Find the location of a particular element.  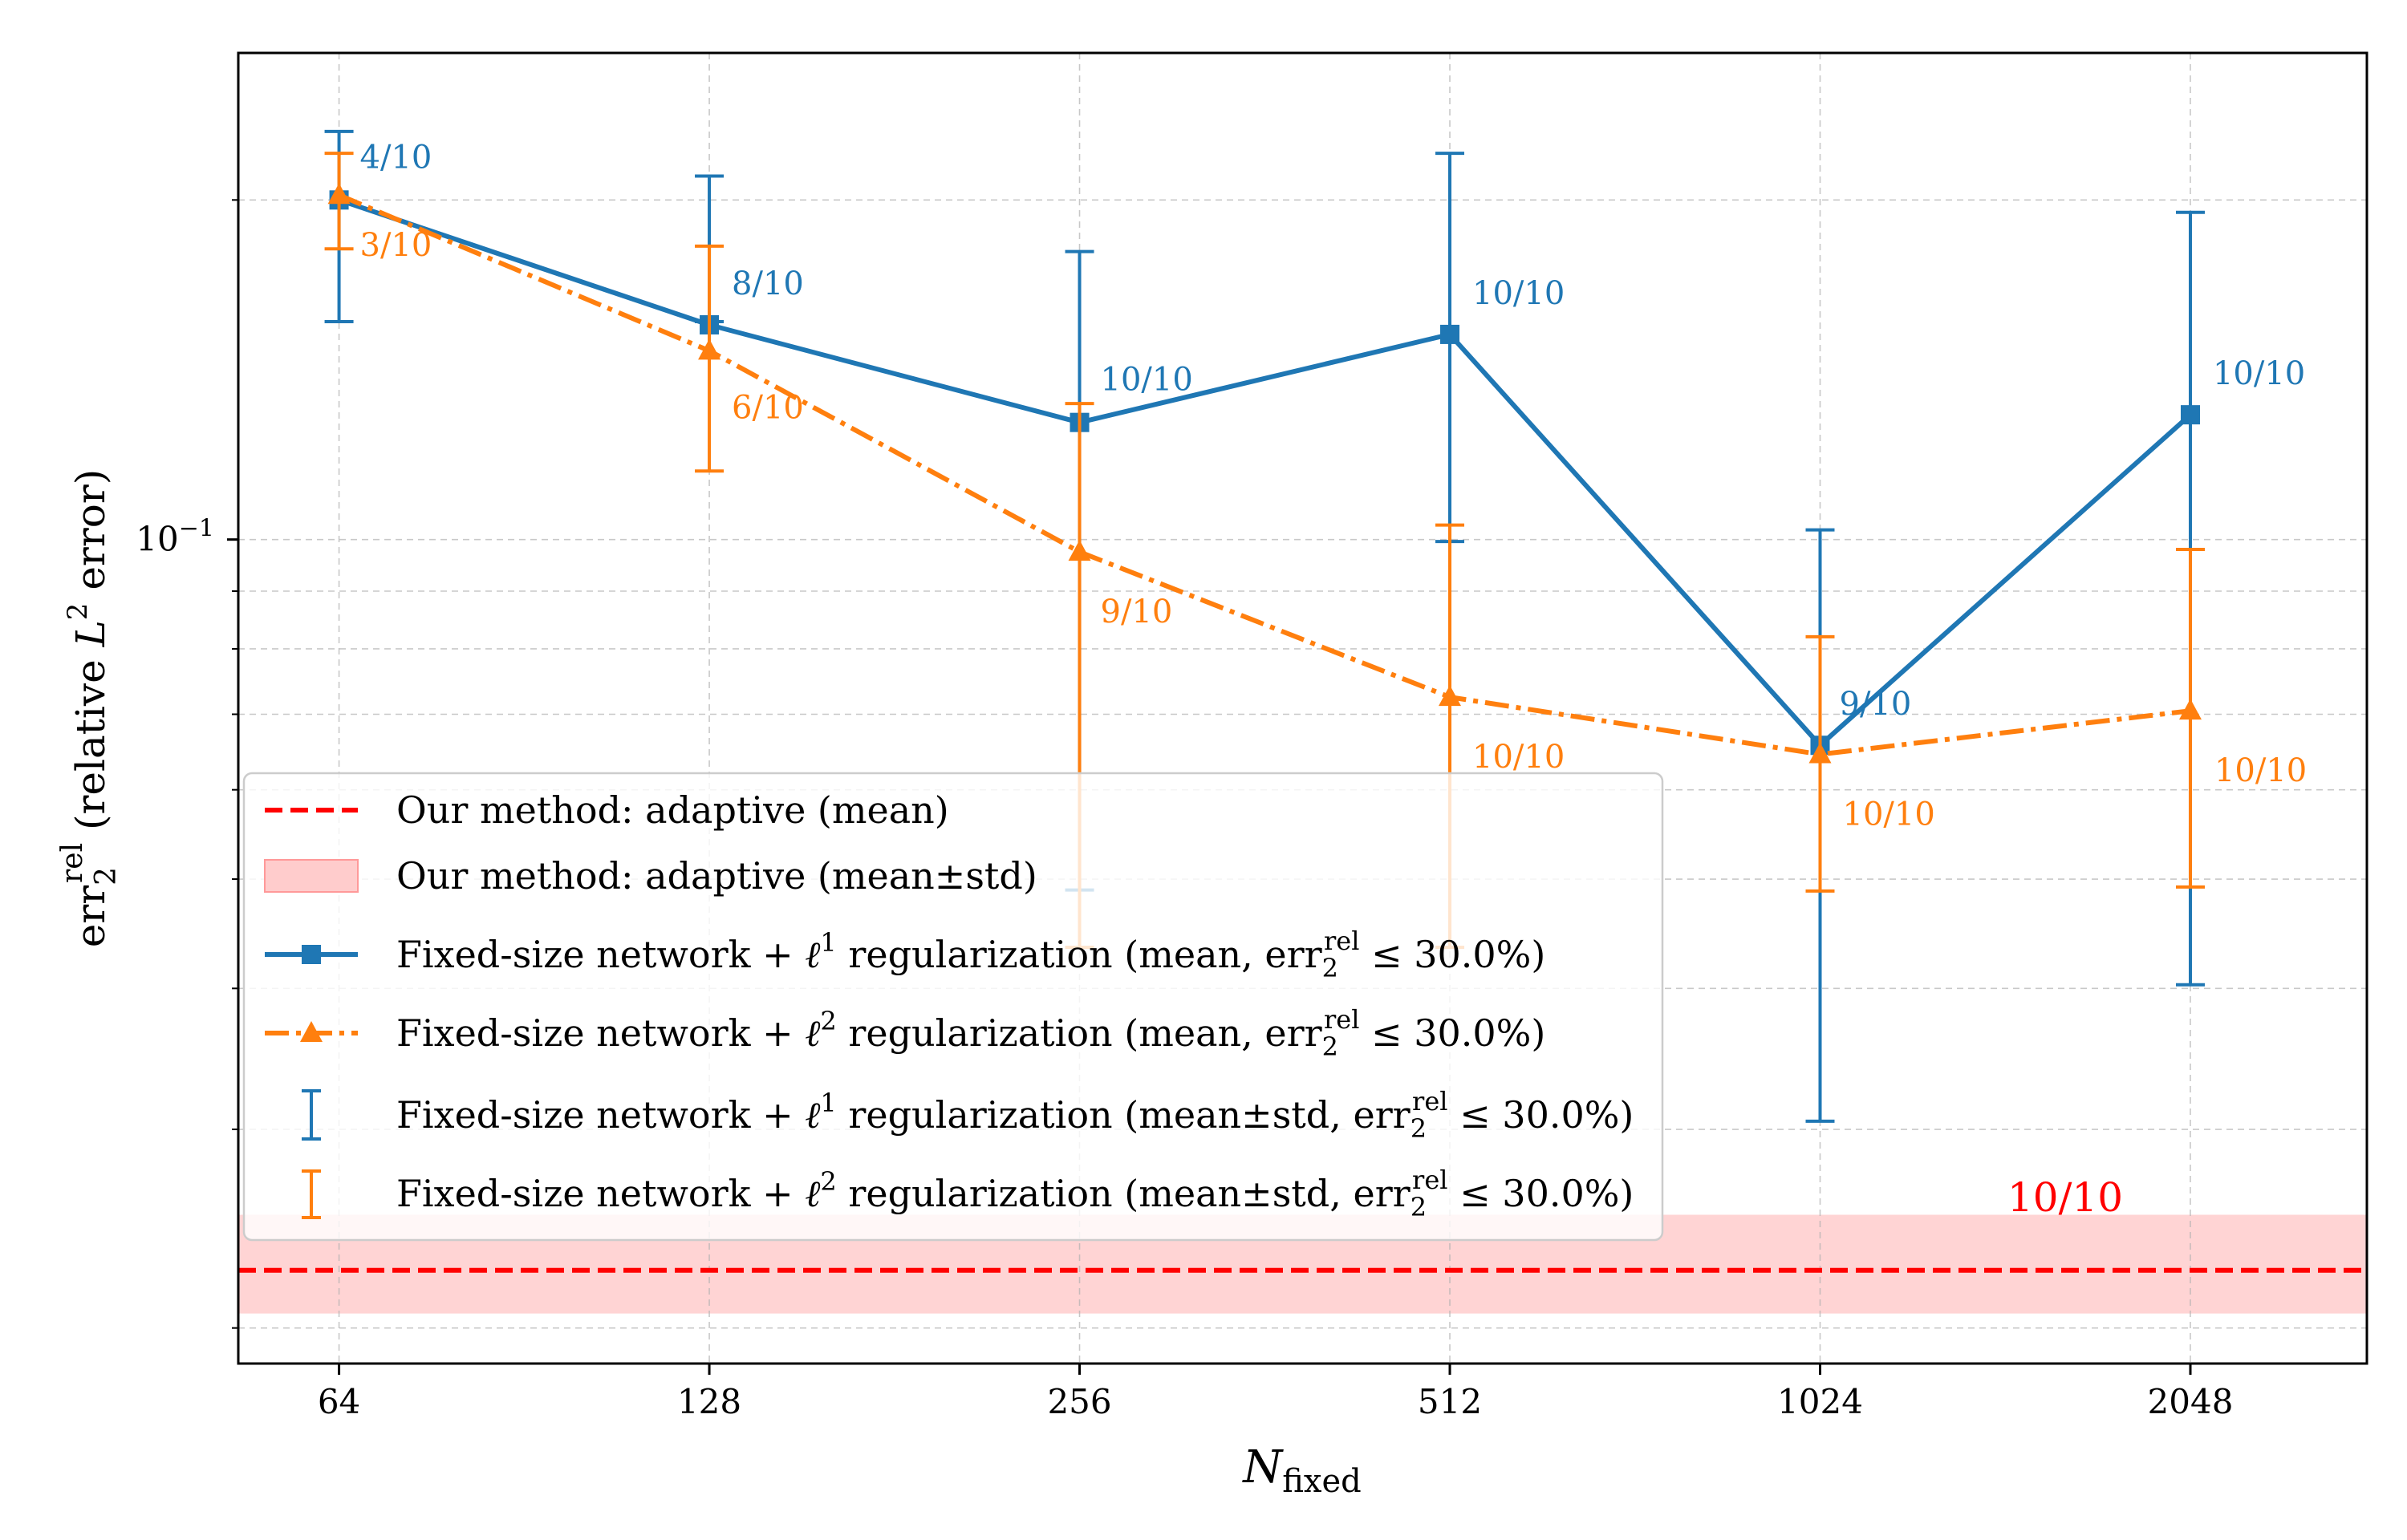

x-axis-title-main: N is located at coordinates (1262, 1467).